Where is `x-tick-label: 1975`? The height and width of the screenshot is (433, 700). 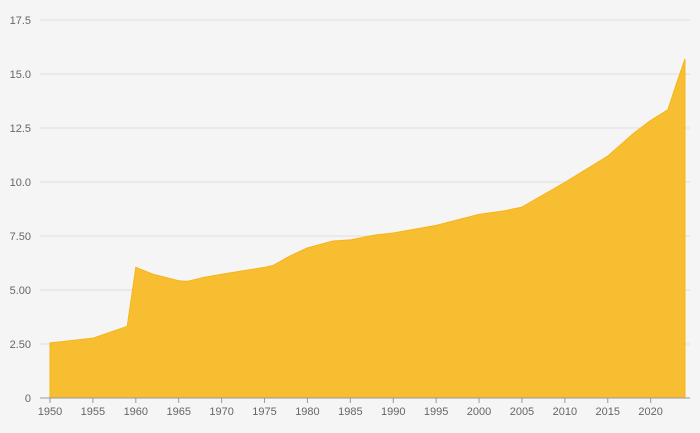 x-tick-label: 1975 is located at coordinates (264, 412).